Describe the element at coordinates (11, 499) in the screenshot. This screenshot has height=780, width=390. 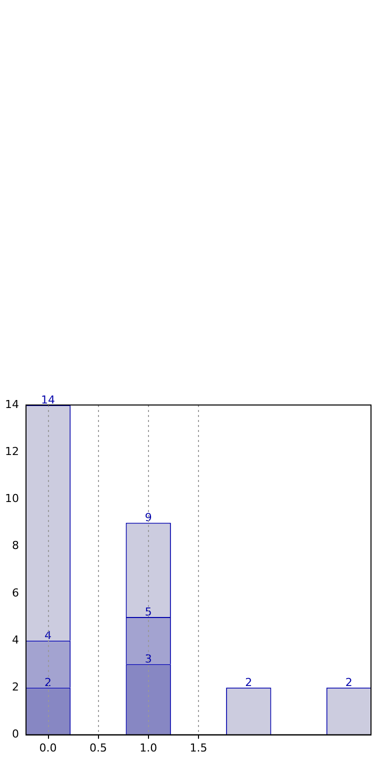
I see `y-tick-label: 10` at that location.